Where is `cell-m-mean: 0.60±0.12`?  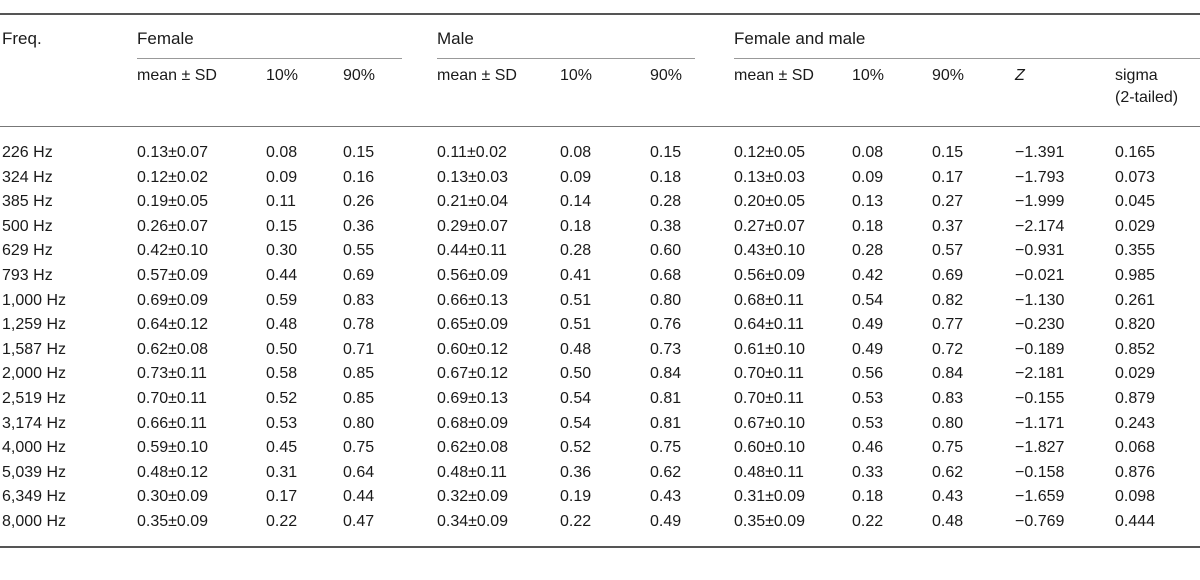 cell-m-mean: 0.60±0.12 is located at coordinates (473, 349).